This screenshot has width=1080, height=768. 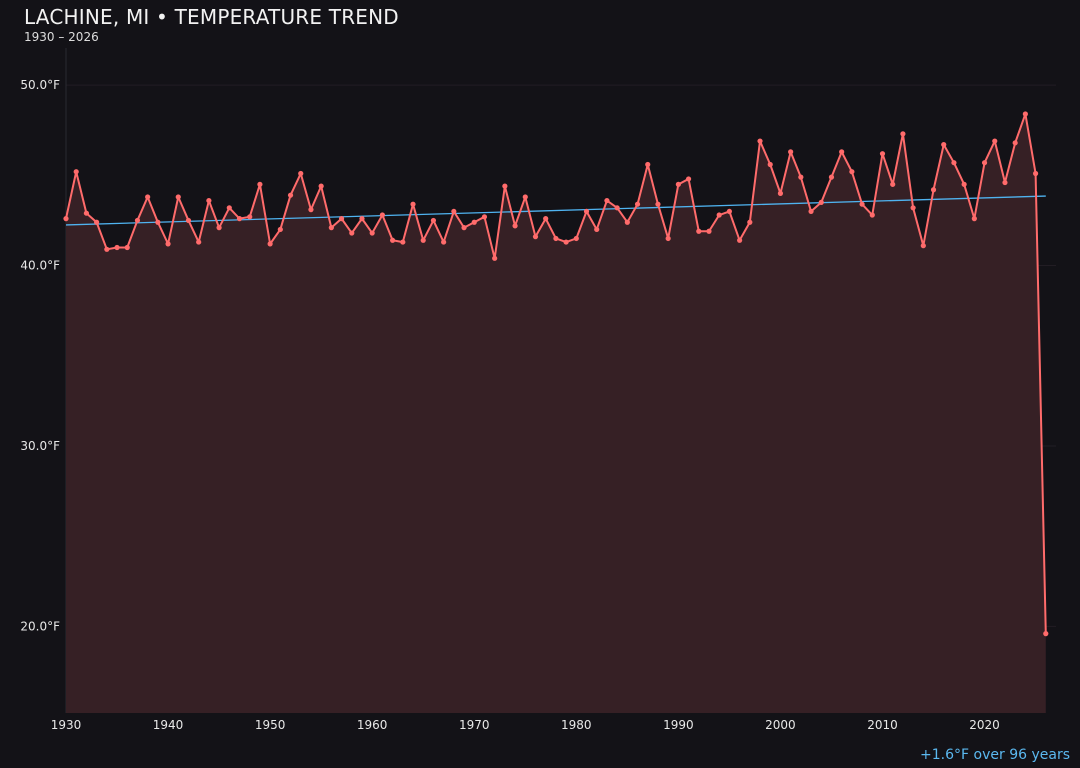 I want to click on y-tick-label: 50.0°F, so click(x=40, y=85).